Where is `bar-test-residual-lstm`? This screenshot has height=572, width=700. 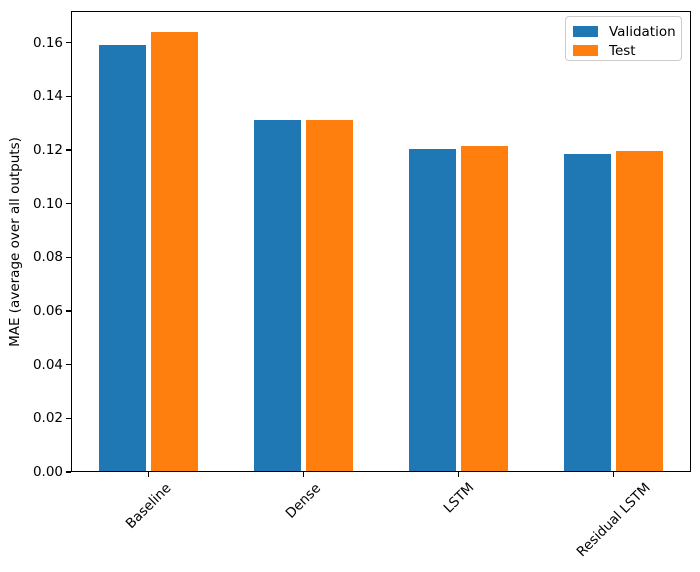
bar-test-residual-lstm is located at coordinates (639, 311).